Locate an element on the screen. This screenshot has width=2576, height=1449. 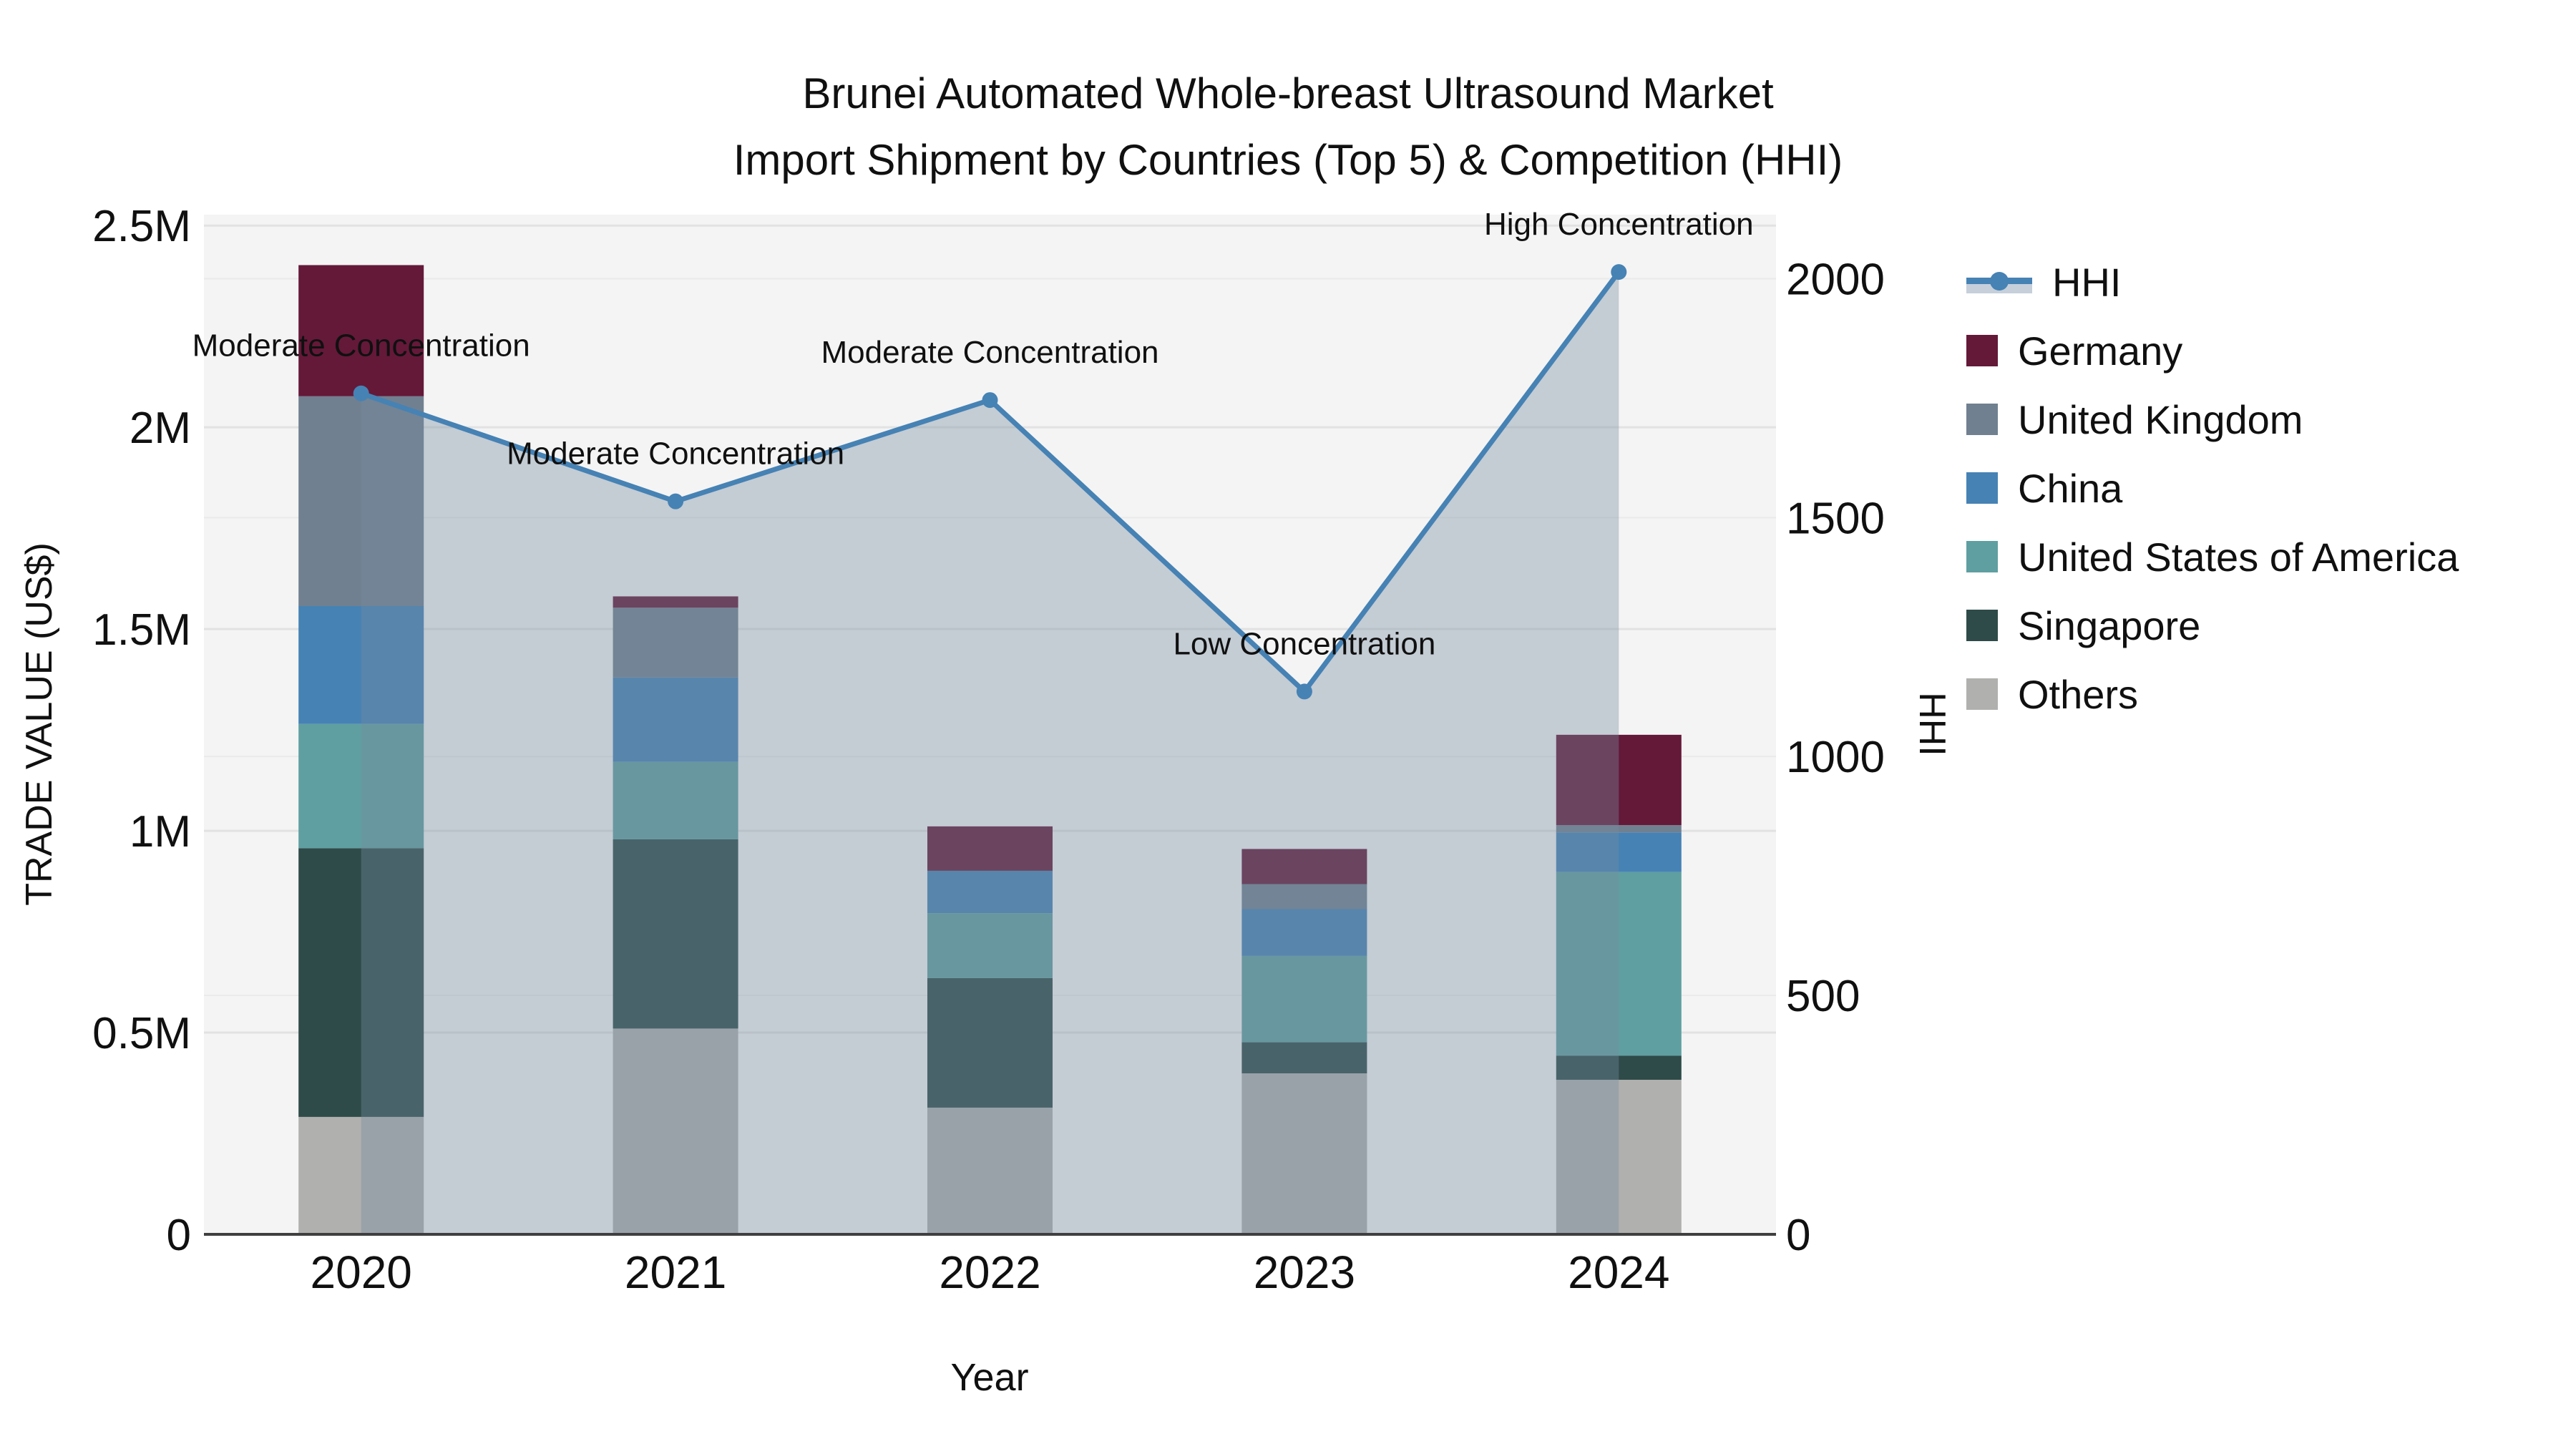
legend-label: HHI is located at coordinates (2087, 282).